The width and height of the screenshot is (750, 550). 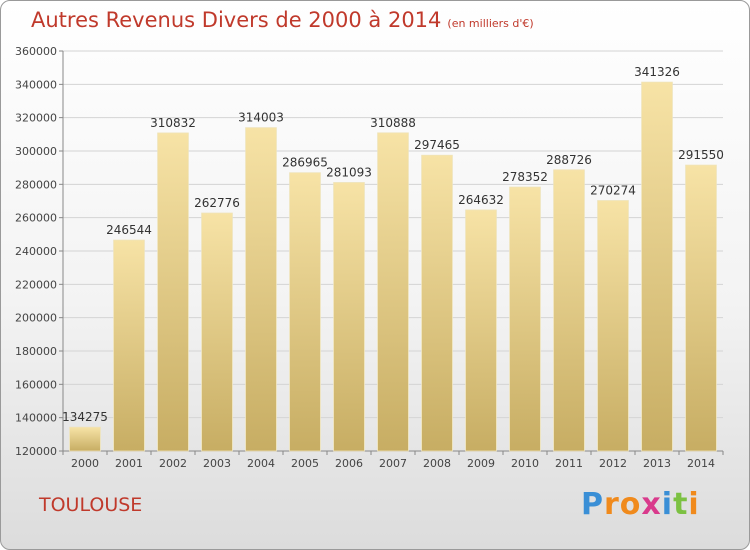 What do you see at coordinates (569, 463) in the screenshot?
I see `x-tick-label: 2011` at bounding box center [569, 463].